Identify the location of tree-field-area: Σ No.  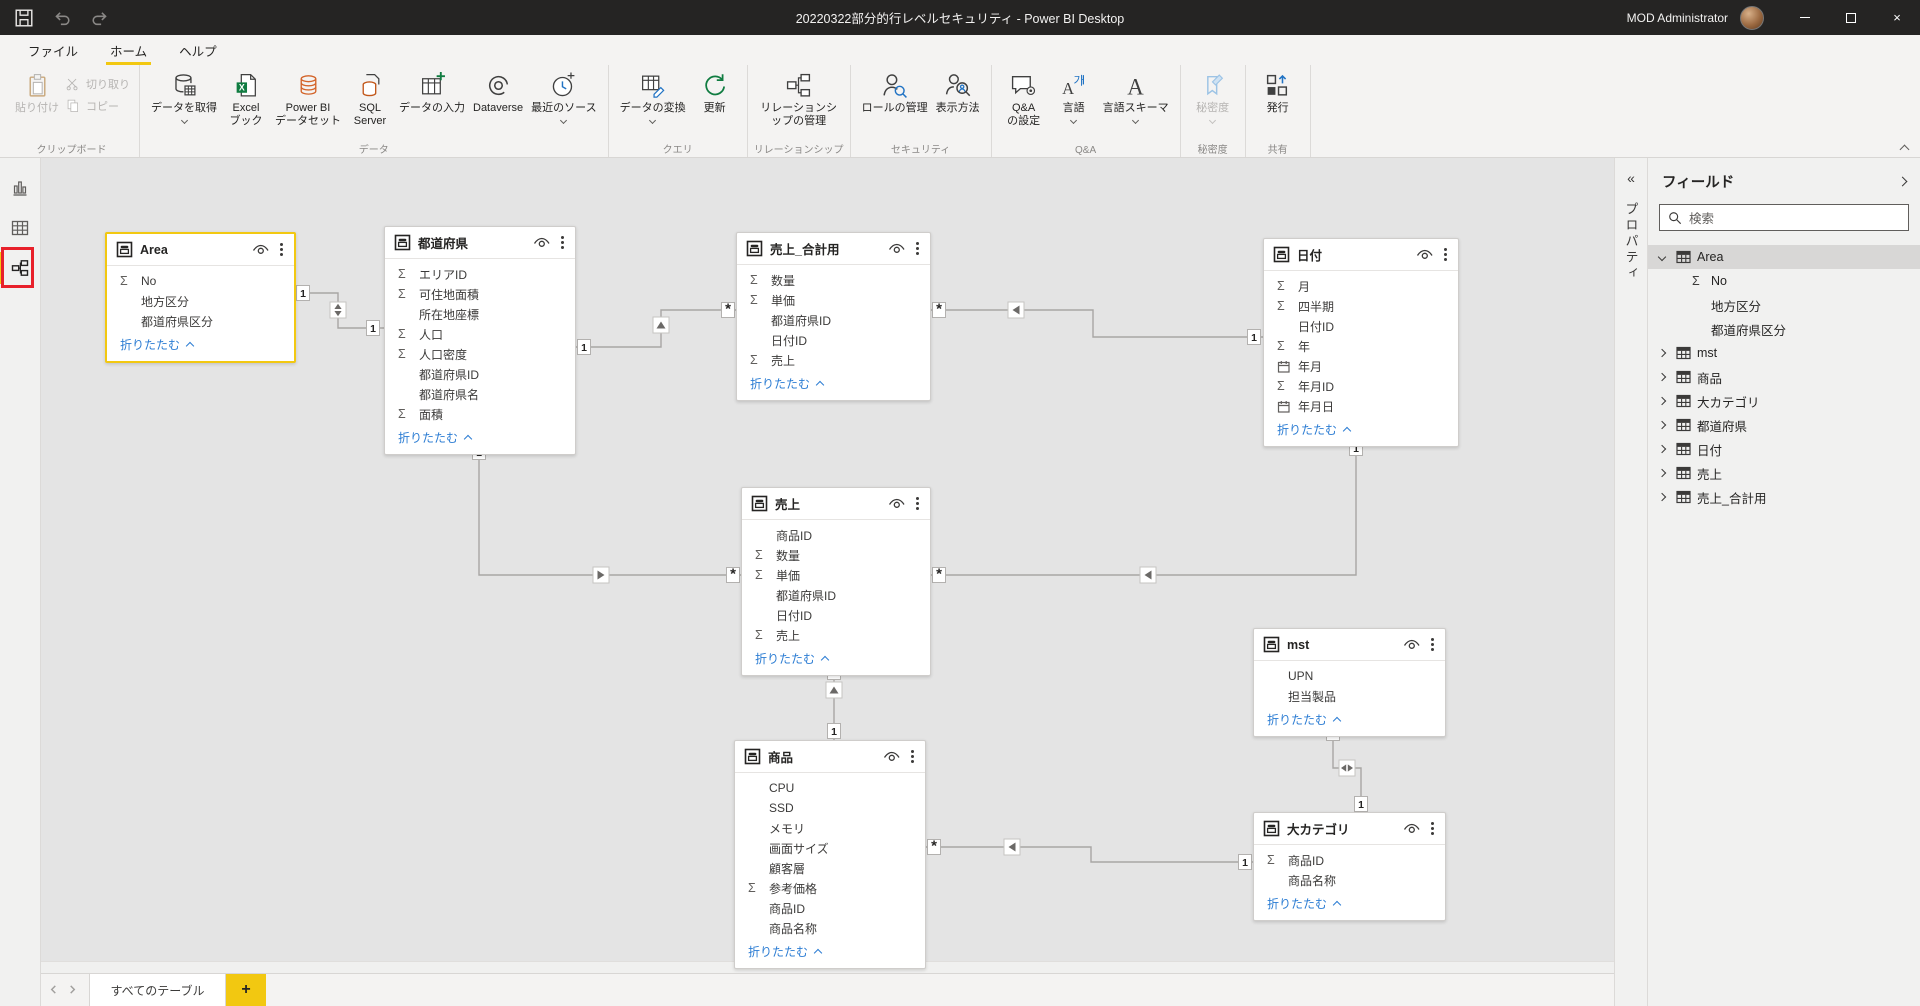
(1784, 281).